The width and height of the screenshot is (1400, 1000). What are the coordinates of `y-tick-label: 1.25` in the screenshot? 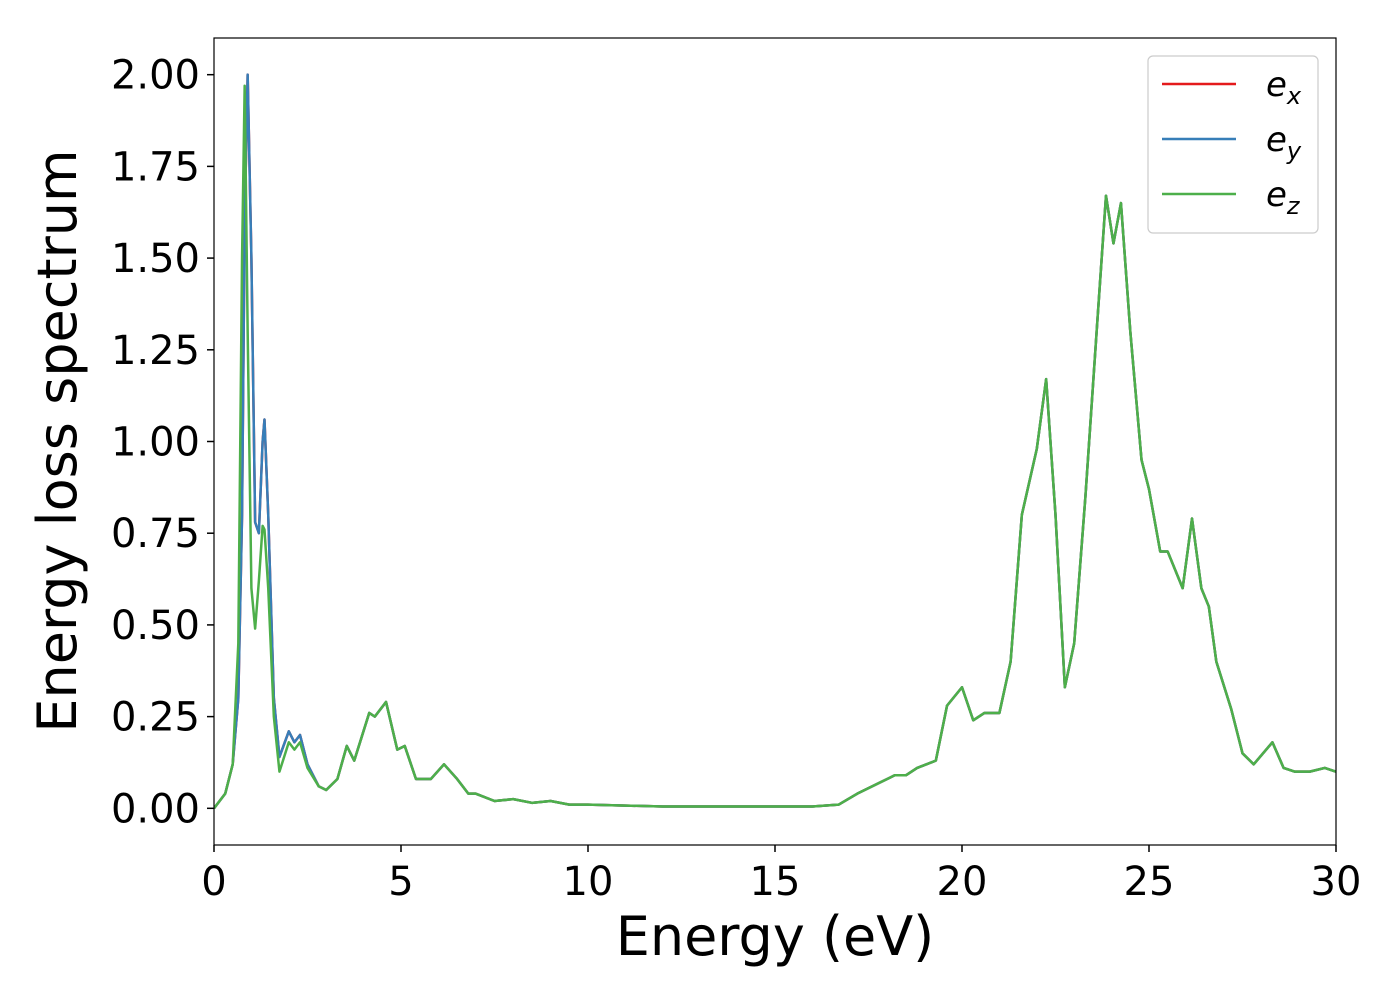 It's located at (155, 351).